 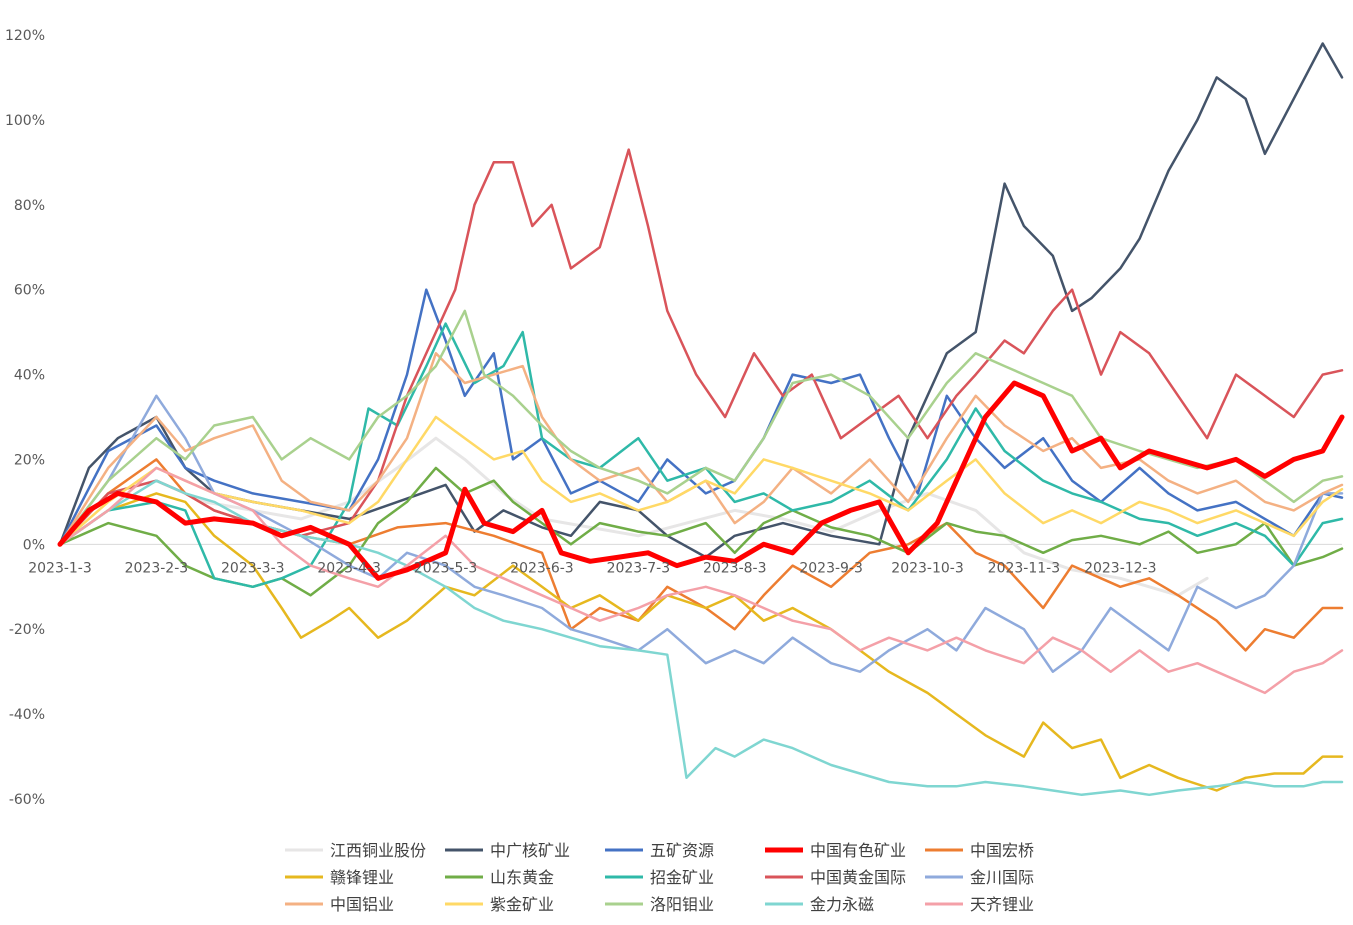 I want to click on legend-item: 招金矿业, so click(x=659, y=877).